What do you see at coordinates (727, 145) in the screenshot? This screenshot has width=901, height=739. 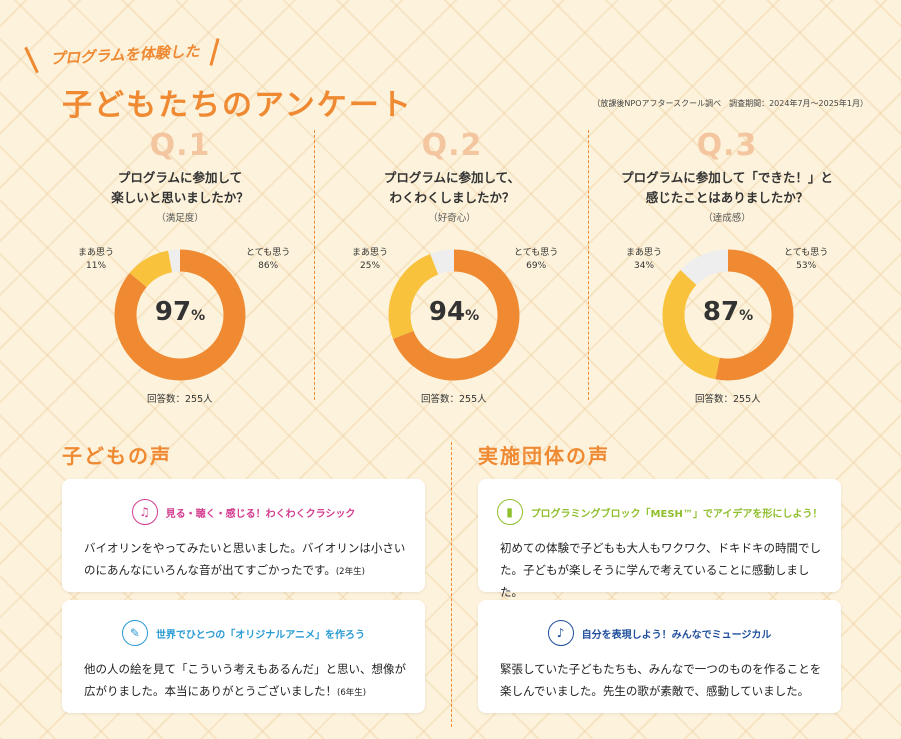 I see `question-number: Q.3` at bounding box center [727, 145].